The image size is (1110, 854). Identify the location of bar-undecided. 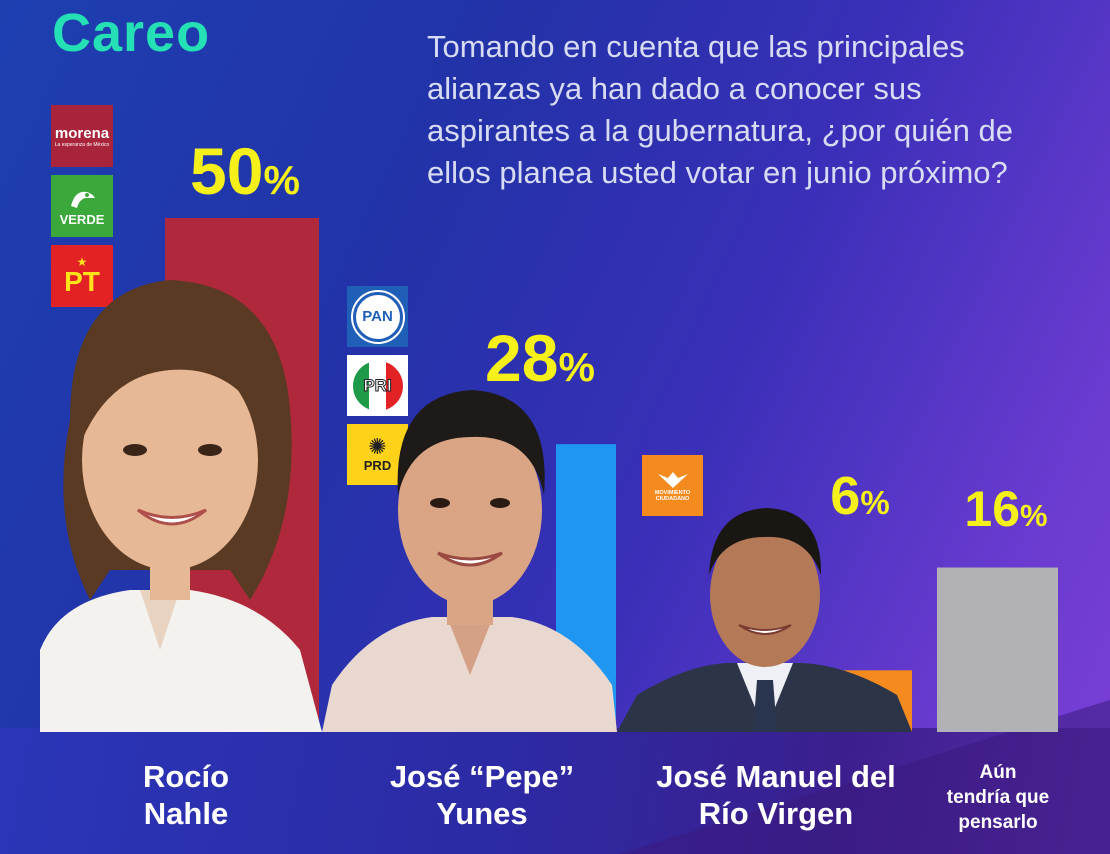
(997, 649).